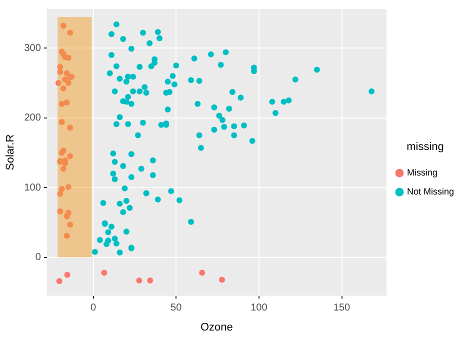  Describe the element at coordinates (93, 308) in the screenshot. I see `x-tick-label: 0` at that location.